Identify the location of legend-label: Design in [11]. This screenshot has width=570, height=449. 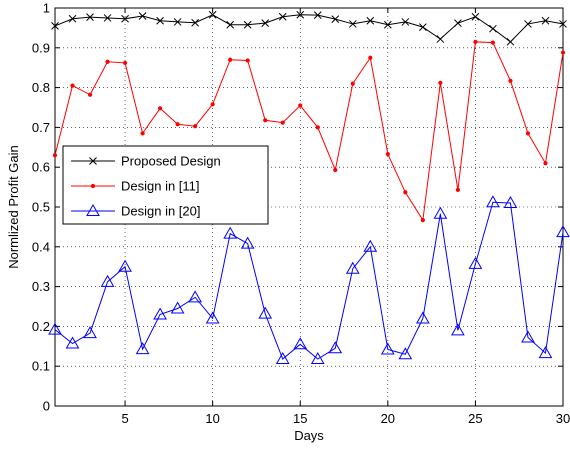
(160, 186).